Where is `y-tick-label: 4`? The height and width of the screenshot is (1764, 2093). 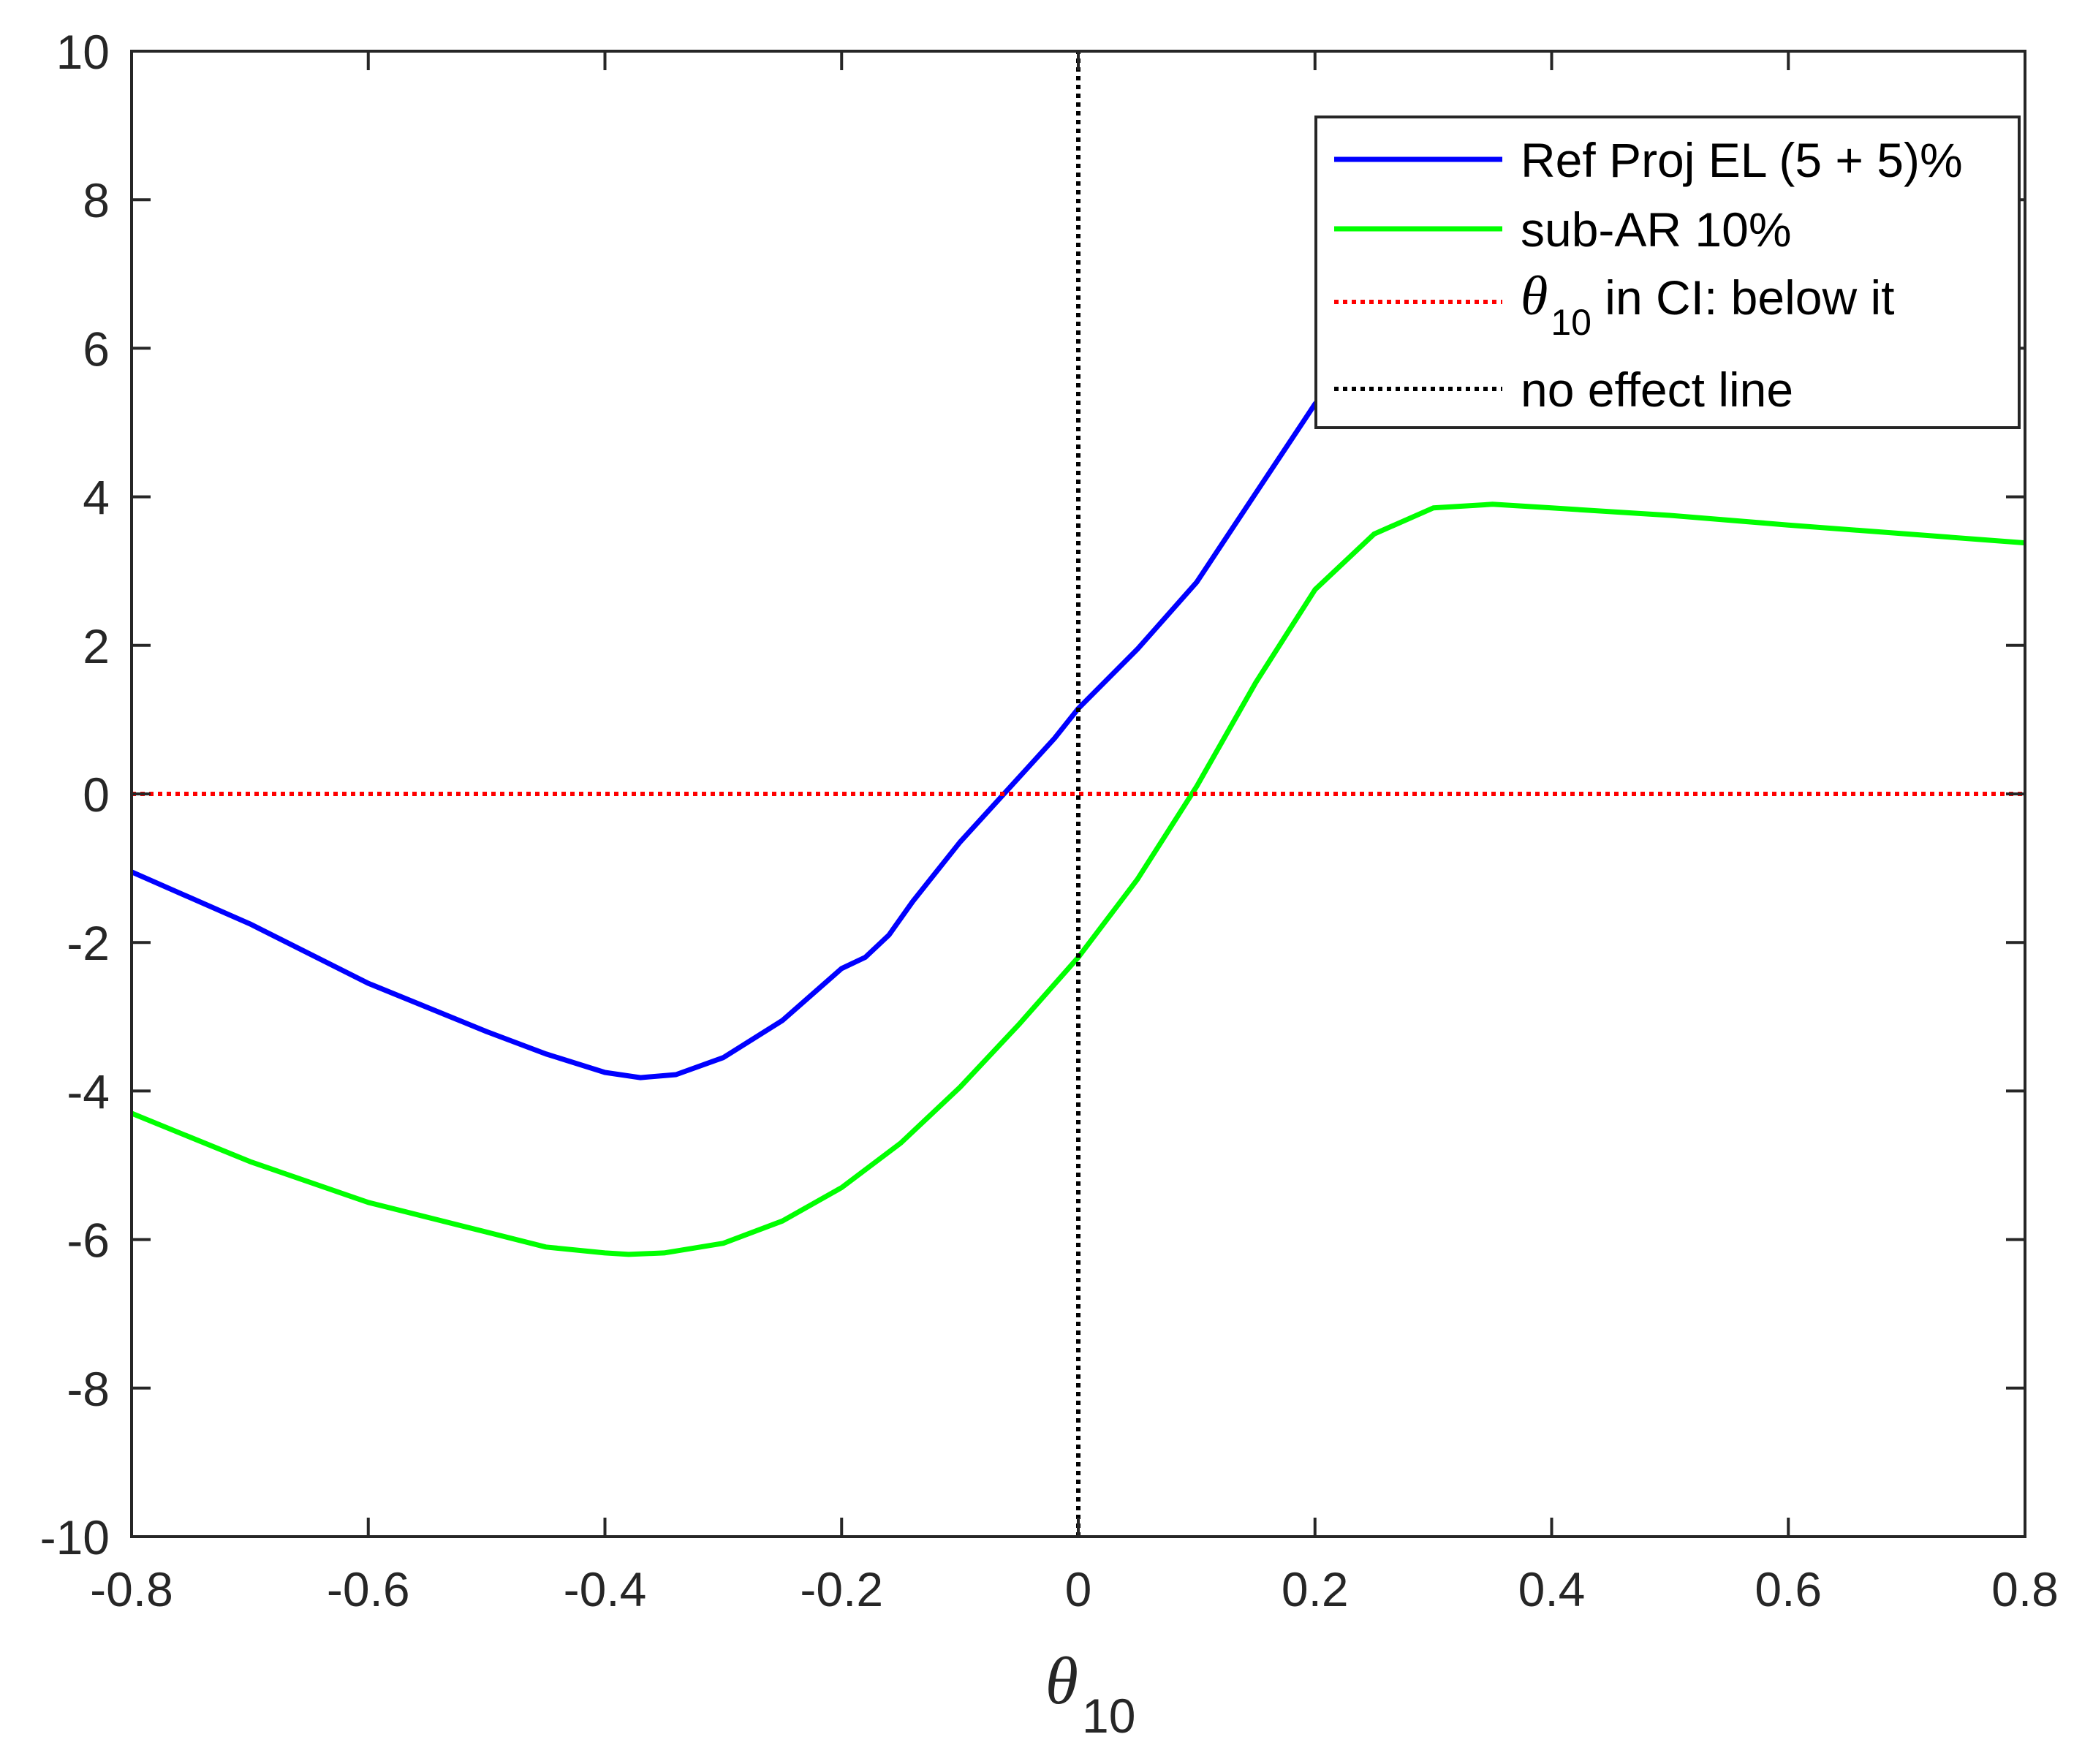 y-tick-label: 4 is located at coordinates (96, 498).